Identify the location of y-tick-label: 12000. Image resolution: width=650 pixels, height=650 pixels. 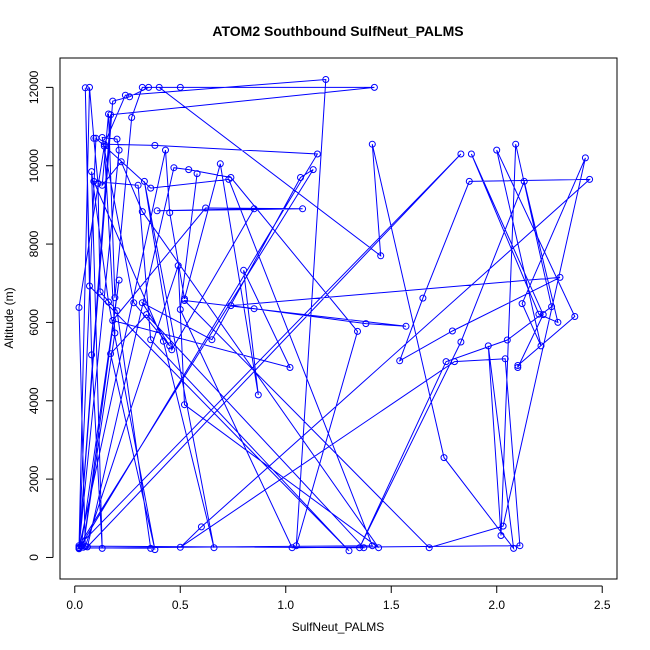
(34, 87).